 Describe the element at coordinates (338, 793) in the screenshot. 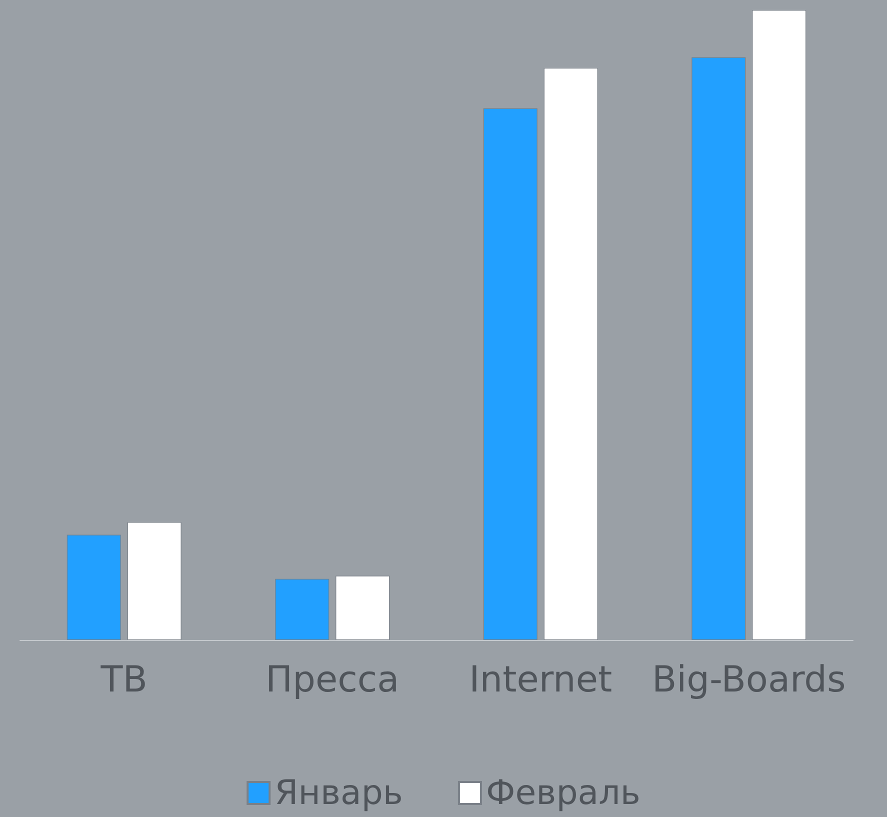

I see `legend-label: Январь` at that location.